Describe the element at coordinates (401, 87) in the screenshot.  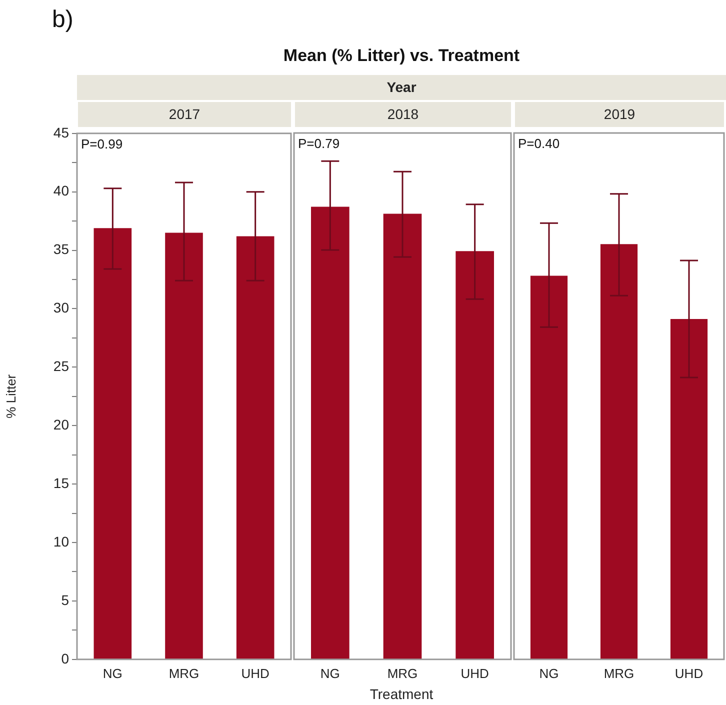
I see `text: Year` at that location.